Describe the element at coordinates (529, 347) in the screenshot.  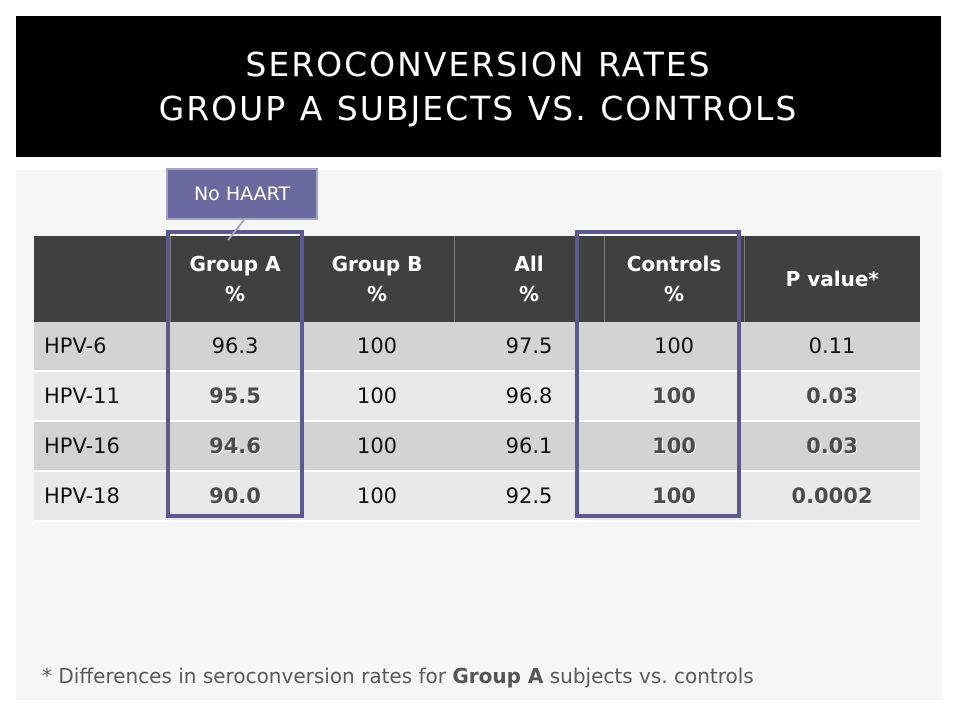
I see `cell-all: 97.5` at that location.